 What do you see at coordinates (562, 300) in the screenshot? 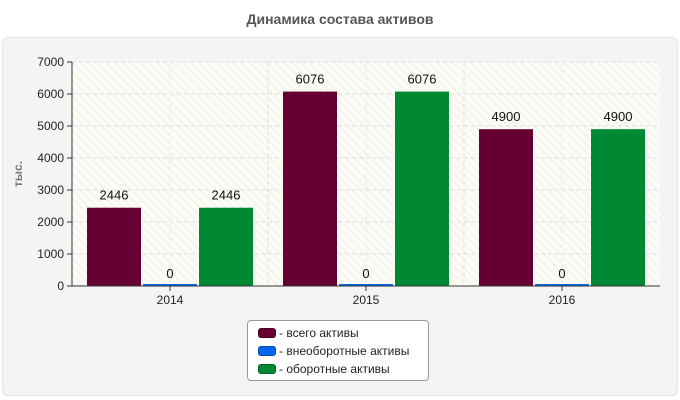
I see `x-tick-label: 2016` at bounding box center [562, 300].